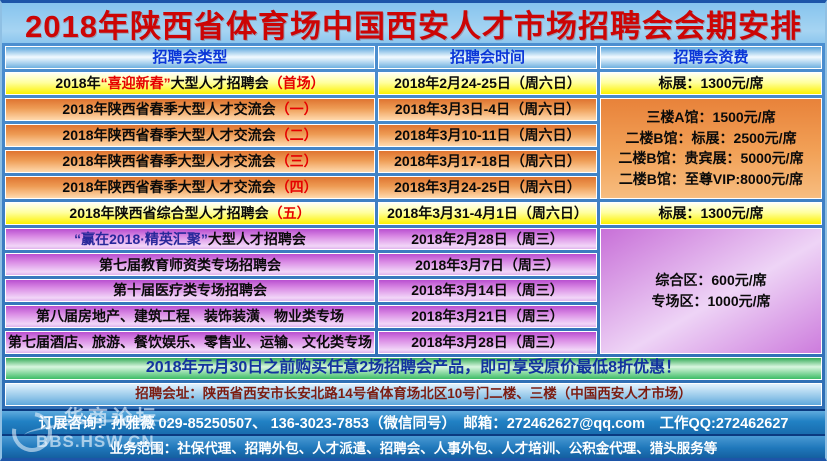 This screenshot has height=461, width=827. I want to click on fee-line: 综合区：600元/席, so click(711, 280).